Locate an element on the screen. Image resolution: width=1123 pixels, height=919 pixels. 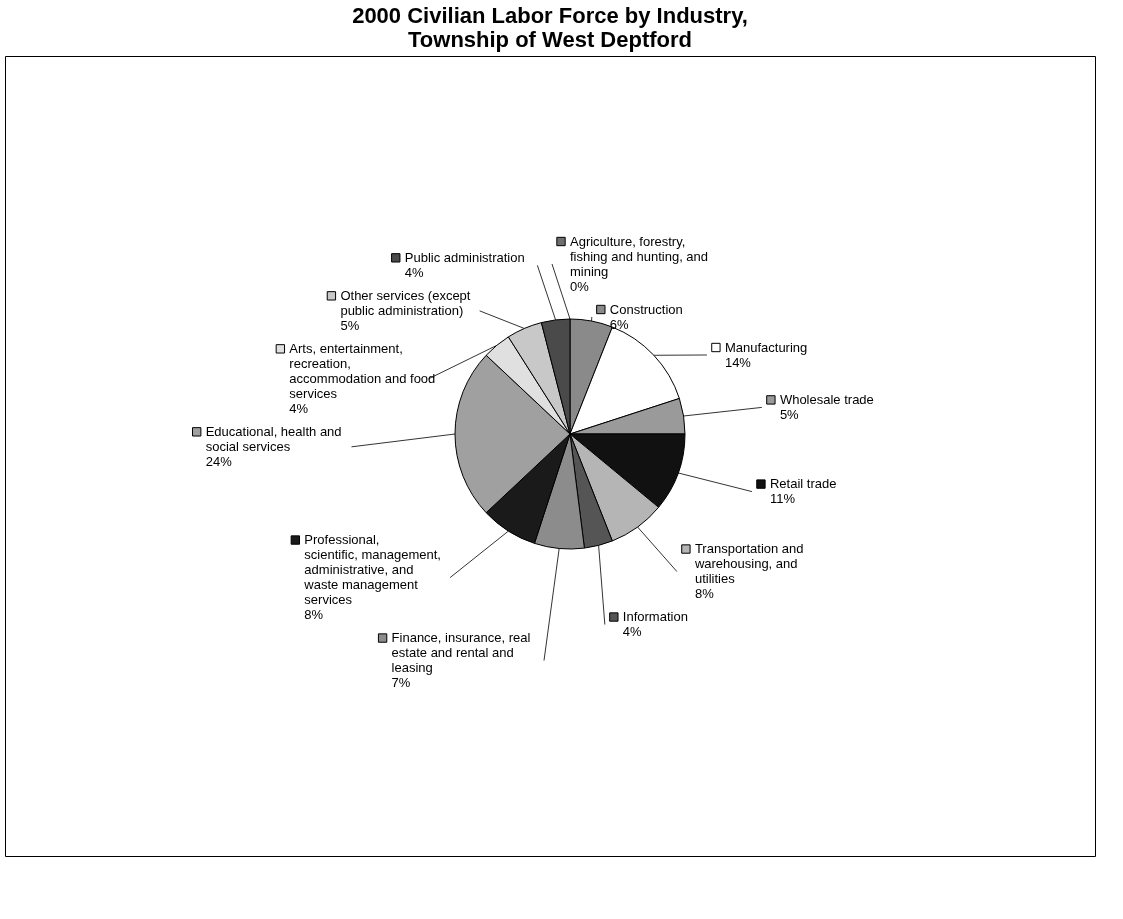
data-label: 6% is located at coordinates (619, 324).